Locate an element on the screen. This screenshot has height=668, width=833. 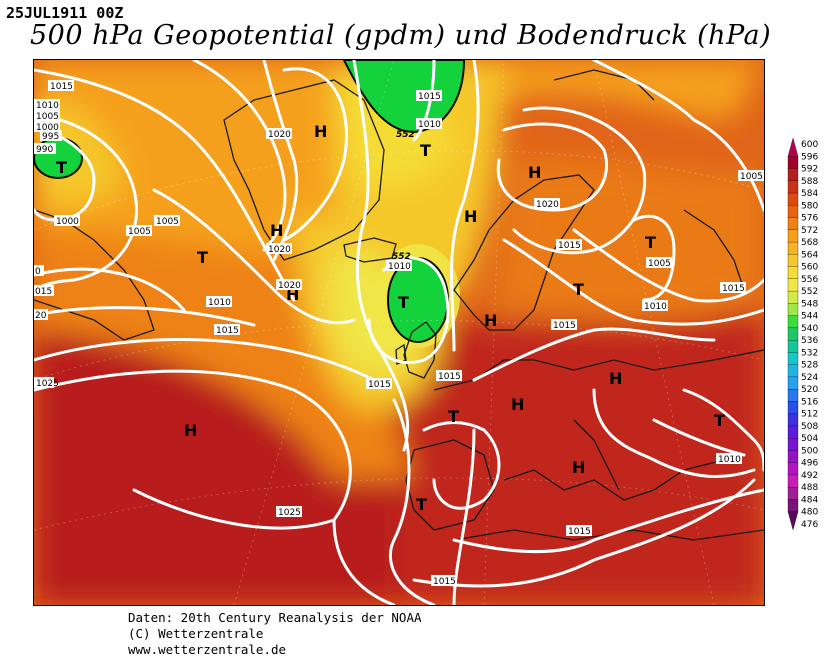
legend-level-label: 488 is located at coordinates (809, 488).